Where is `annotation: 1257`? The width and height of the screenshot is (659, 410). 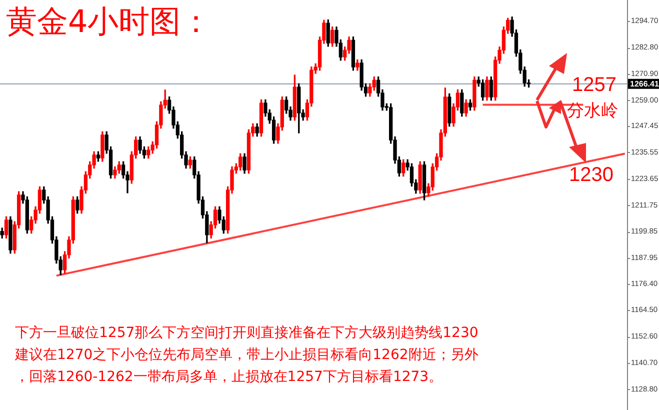 annotation: 1257 is located at coordinates (594, 85).